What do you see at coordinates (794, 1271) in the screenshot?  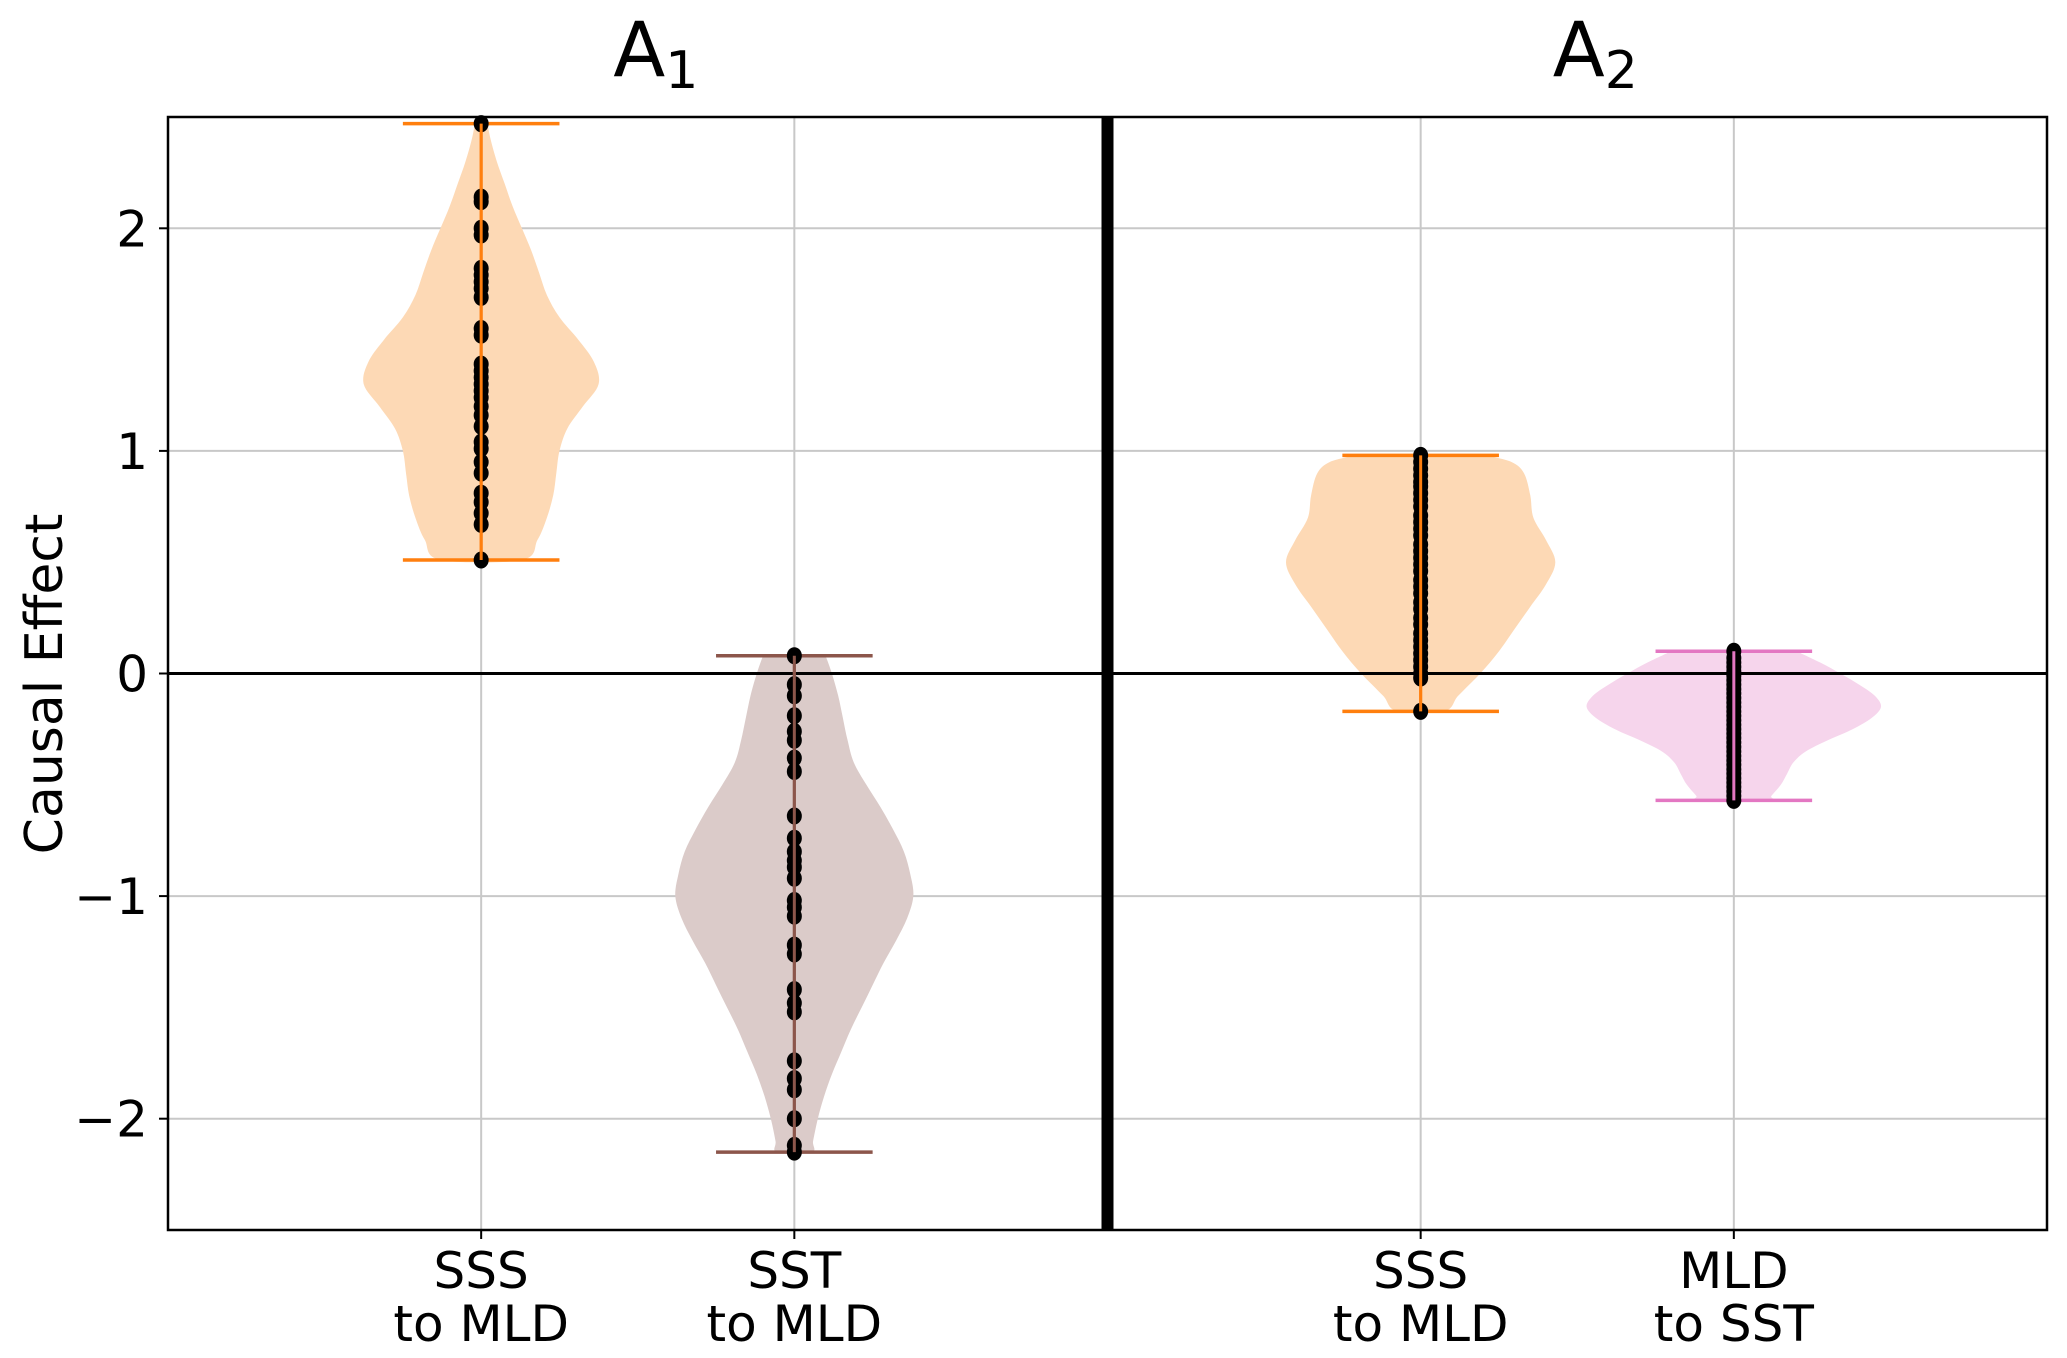 I see `x-tick-label-line1: SST` at bounding box center [794, 1271].